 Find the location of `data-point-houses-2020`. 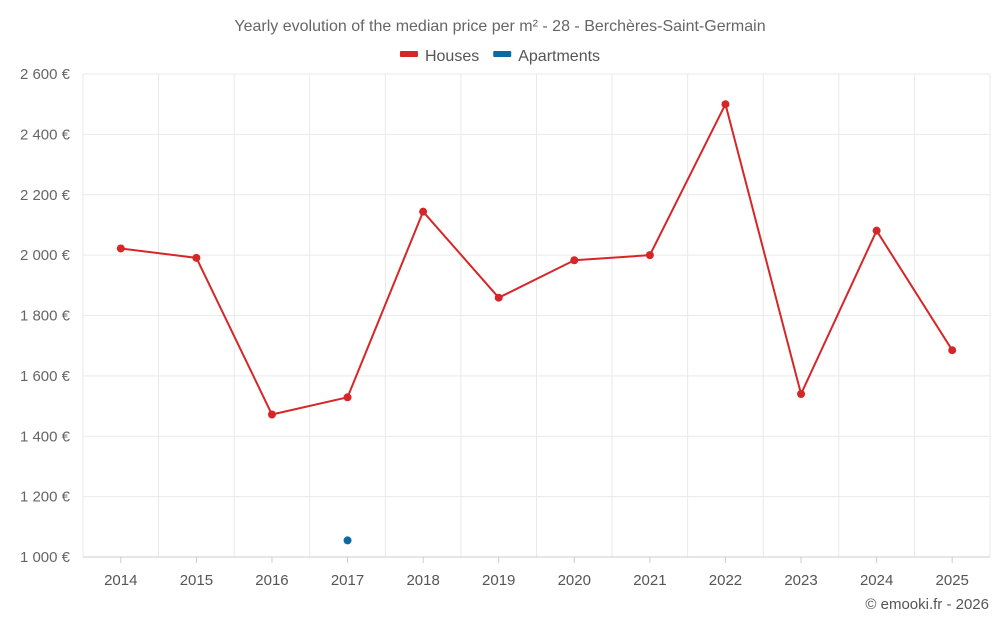

data-point-houses-2020 is located at coordinates (574, 260).